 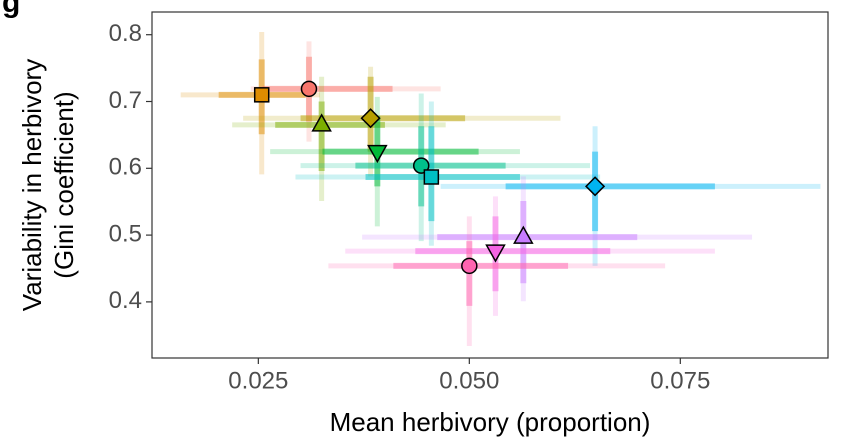 What do you see at coordinates (125, 233) in the screenshot?
I see `y-tick-label: 0.5` at bounding box center [125, 233].